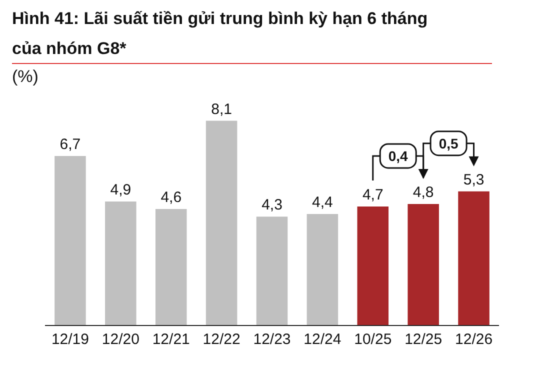  Describe the element at coordinates (221, 109) in the screenshot. I see `data-label: 8,1` at that location.